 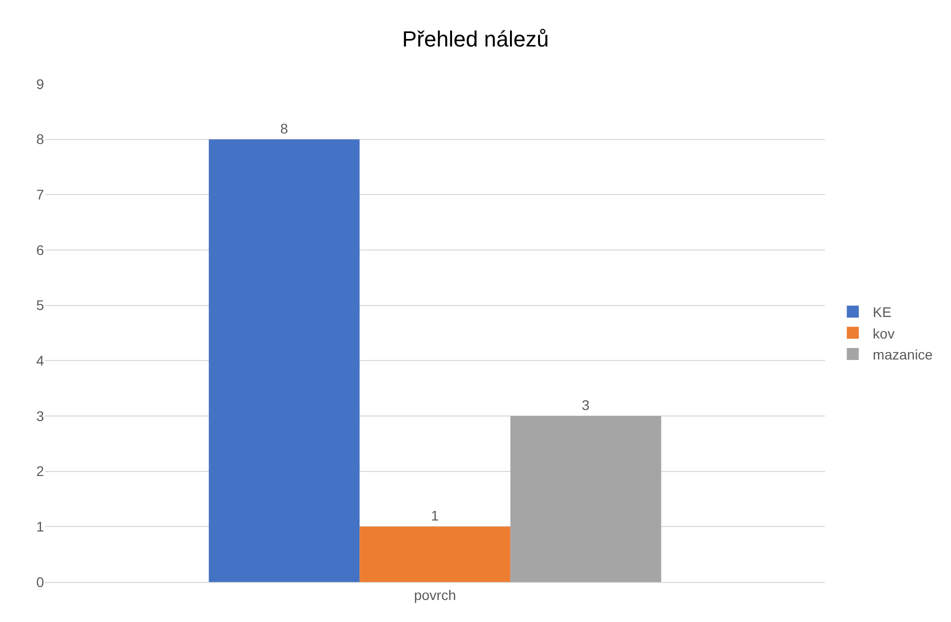 I want to click on y-tick-label: 2, so click(x=40, y=471).